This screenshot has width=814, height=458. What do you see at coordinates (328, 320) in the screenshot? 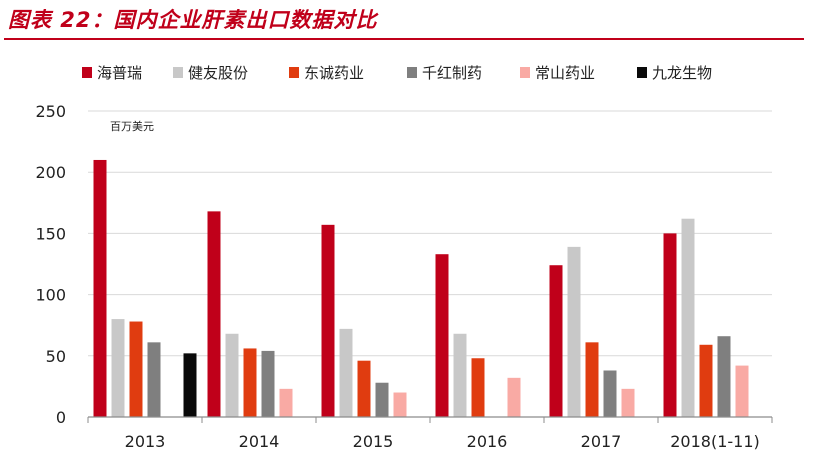
I see `bar-2015-海普瑞` at bounding box center [328, 320].